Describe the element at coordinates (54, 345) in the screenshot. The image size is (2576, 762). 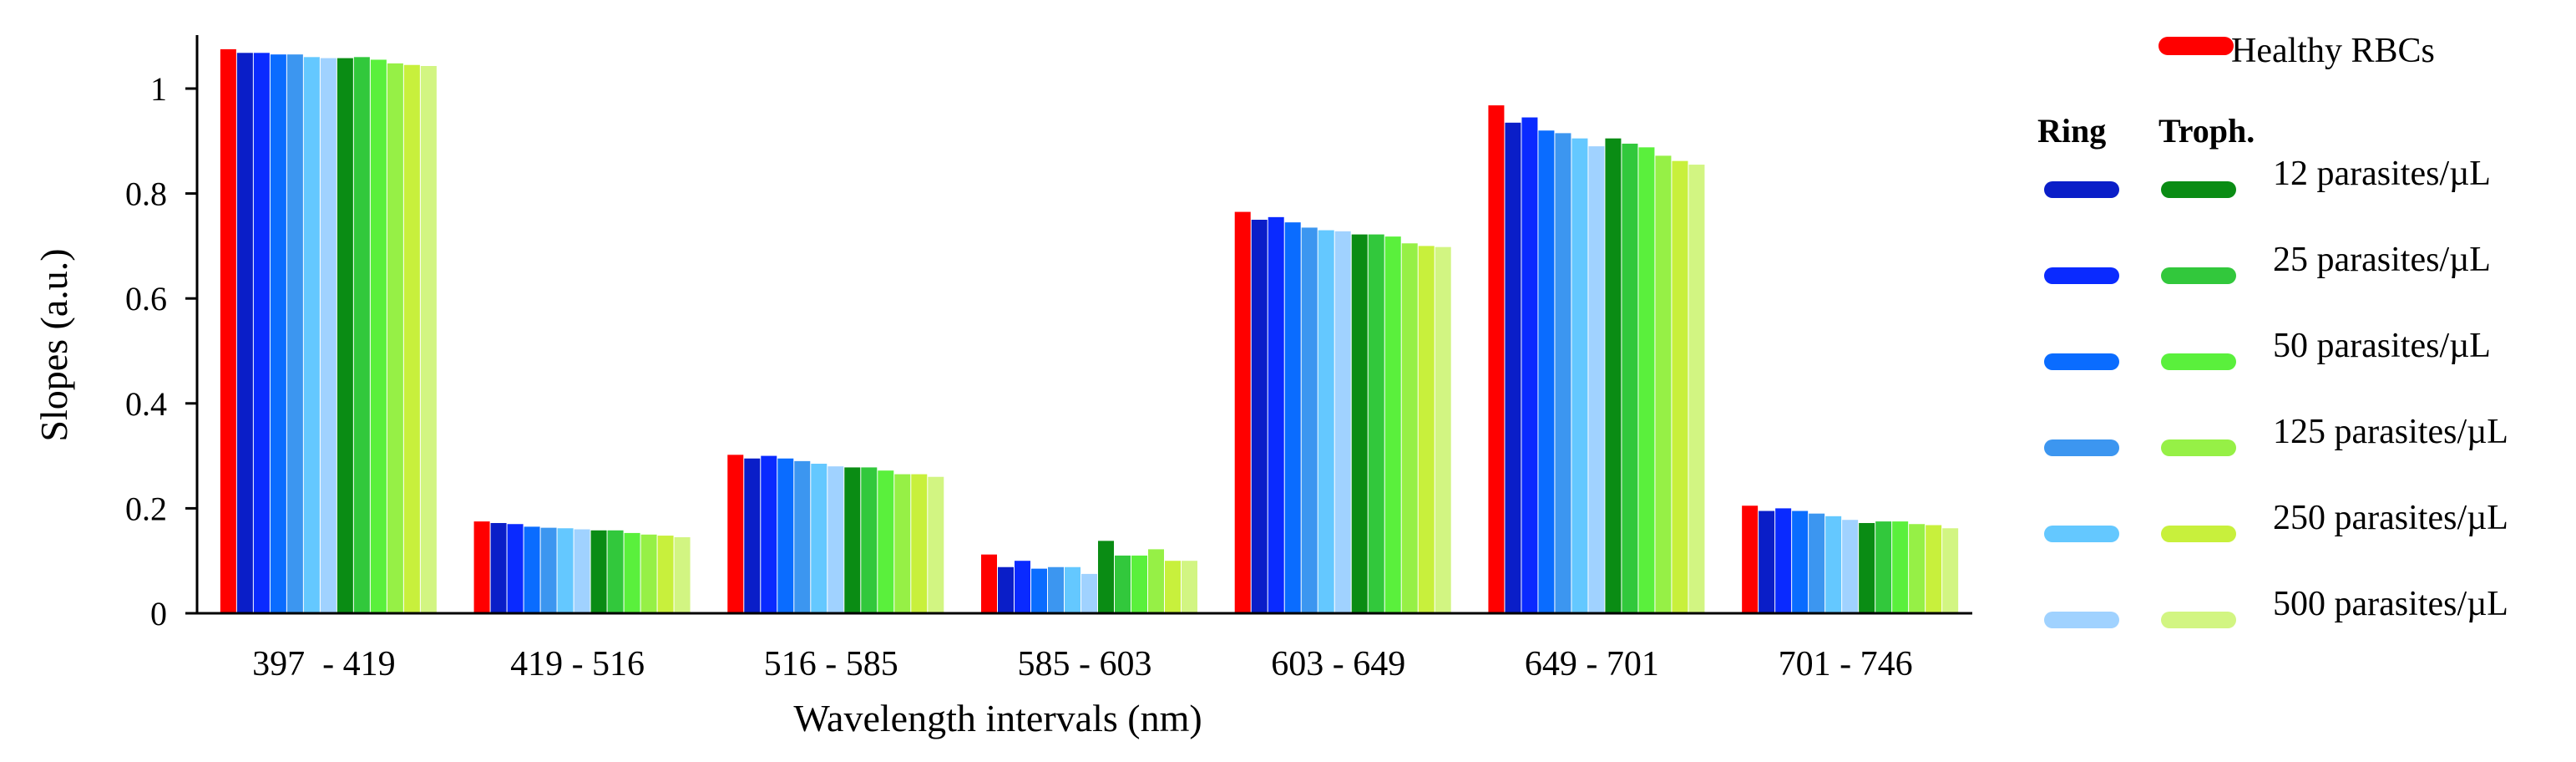
I see `y-axis-label: Slopes (a.u.)` at that location.